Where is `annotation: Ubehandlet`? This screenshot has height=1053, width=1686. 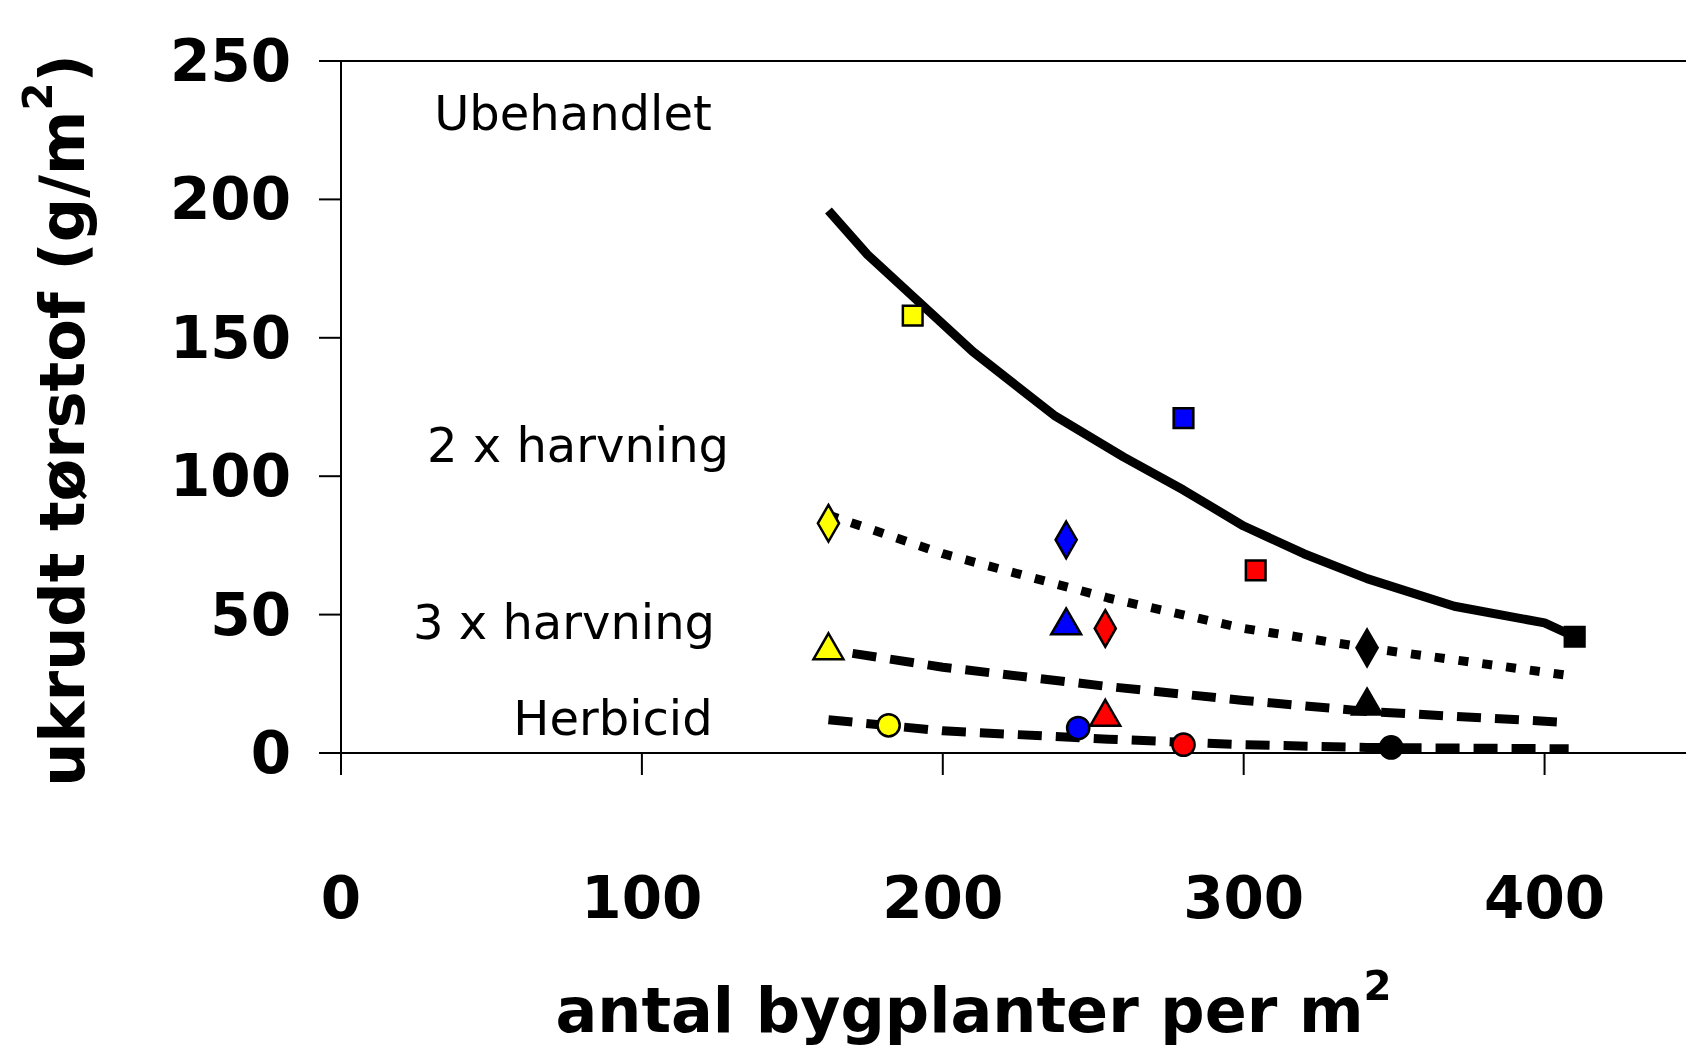 annotation: Ubehandlet is located at coordinates (573, 113).